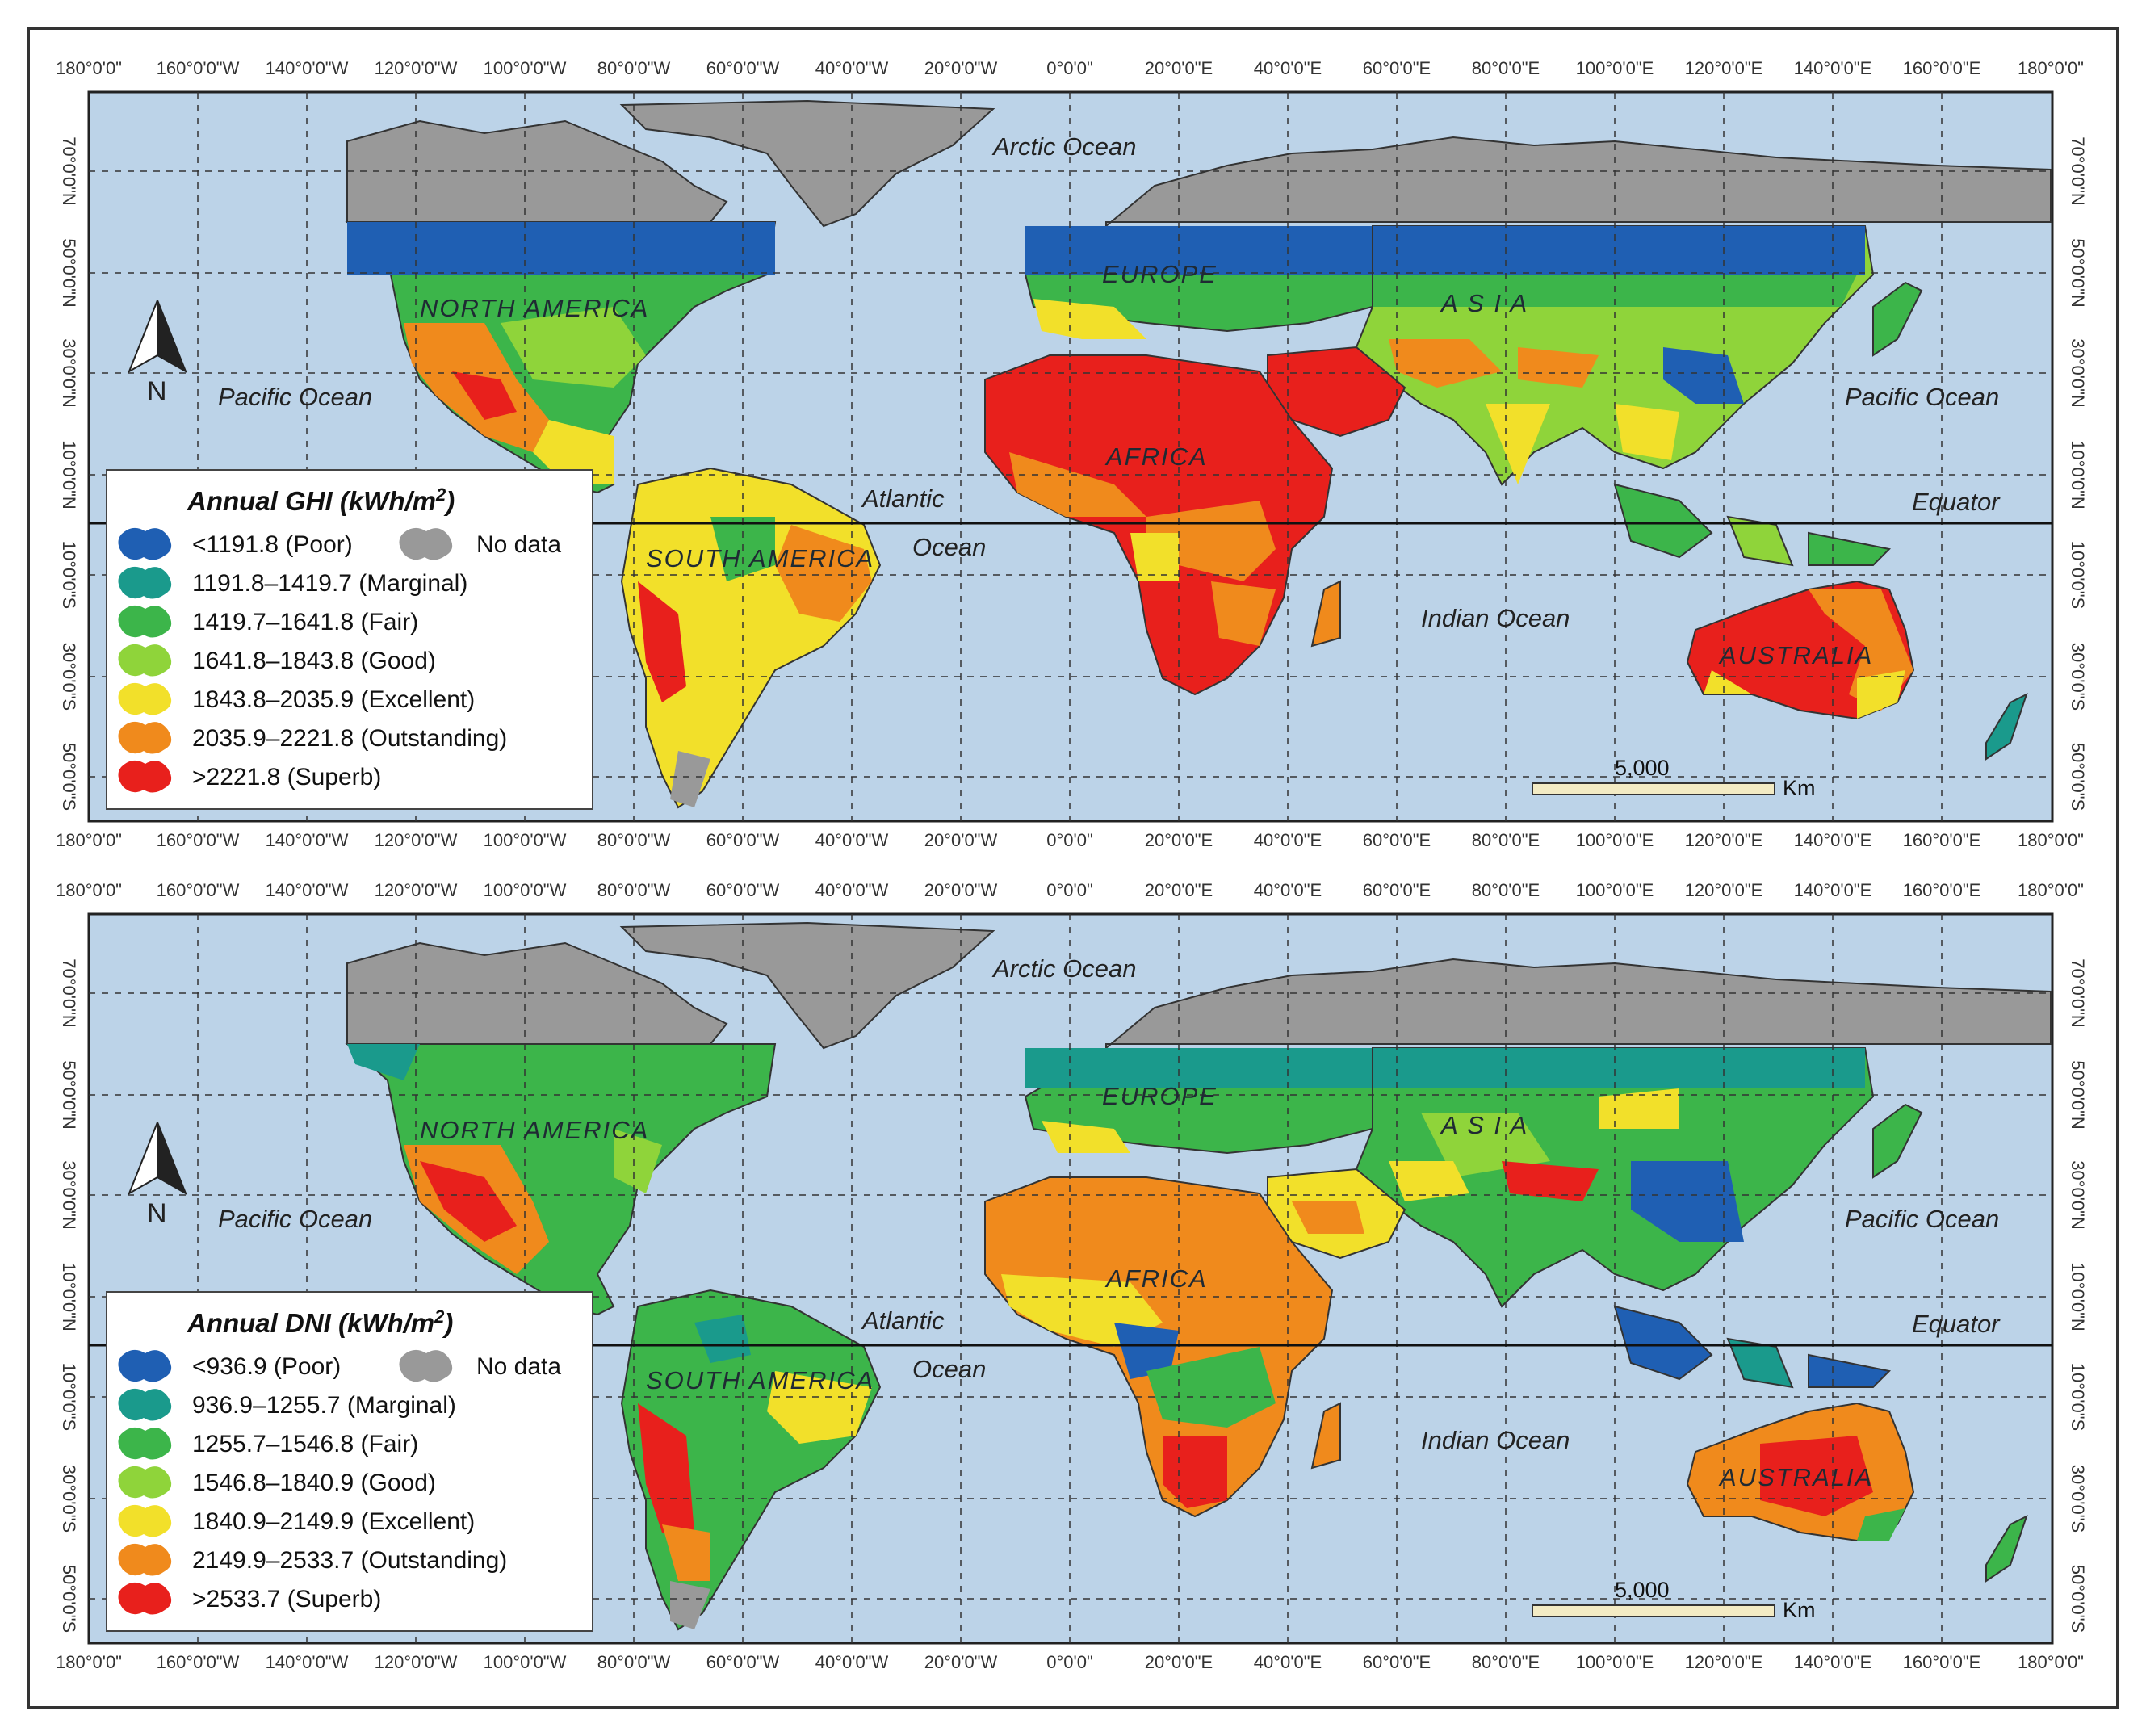 Image resolution: width=2146 pixels, height=1736 pixels. What do you see at coordinates (2078, 273) in the screenshot?
I see `latitude-tick-label: 50°0'0"N` at bounding box center [2078, 273].